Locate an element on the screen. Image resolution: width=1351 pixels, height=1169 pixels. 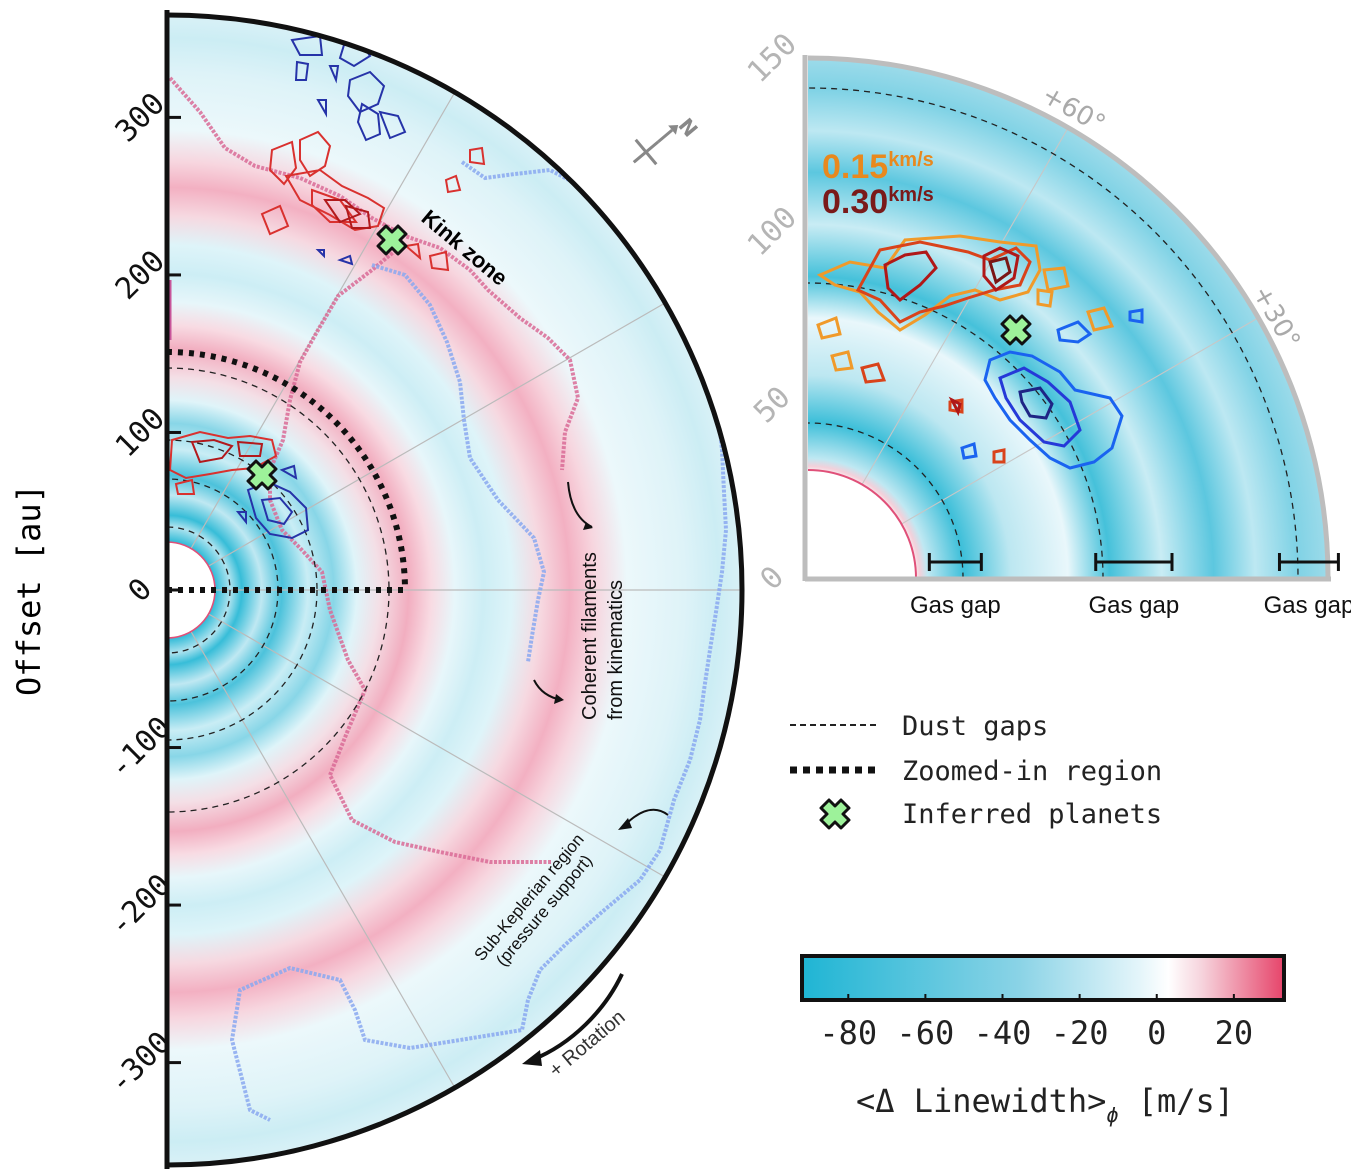
rotation-label: + Rotation is located at coordinates (587, 1044).